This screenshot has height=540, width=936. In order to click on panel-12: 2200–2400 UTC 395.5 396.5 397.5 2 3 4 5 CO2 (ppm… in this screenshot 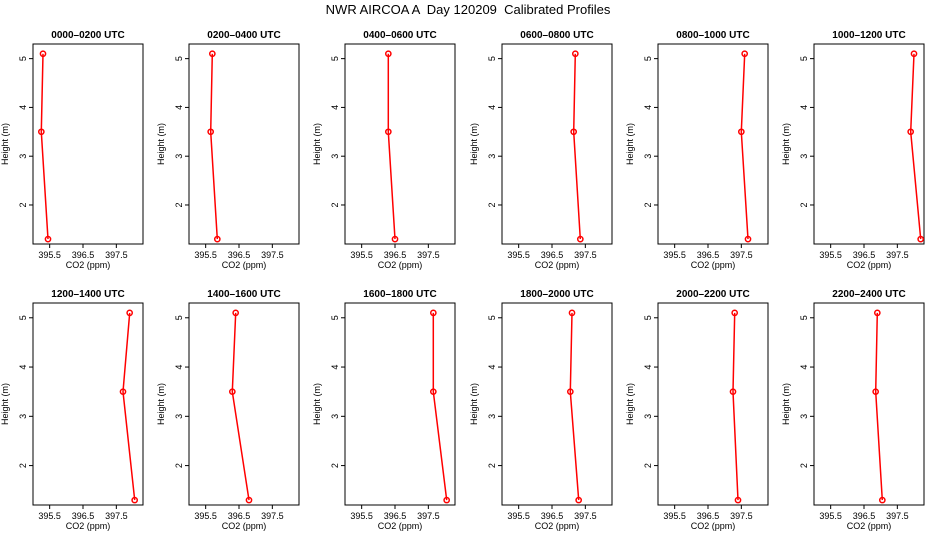, I will do `click(853, 410)`.